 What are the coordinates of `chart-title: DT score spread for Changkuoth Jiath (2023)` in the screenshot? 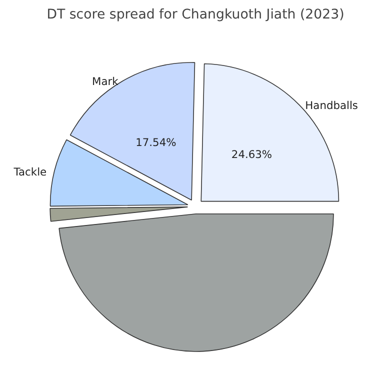 It's located at (195, 15).